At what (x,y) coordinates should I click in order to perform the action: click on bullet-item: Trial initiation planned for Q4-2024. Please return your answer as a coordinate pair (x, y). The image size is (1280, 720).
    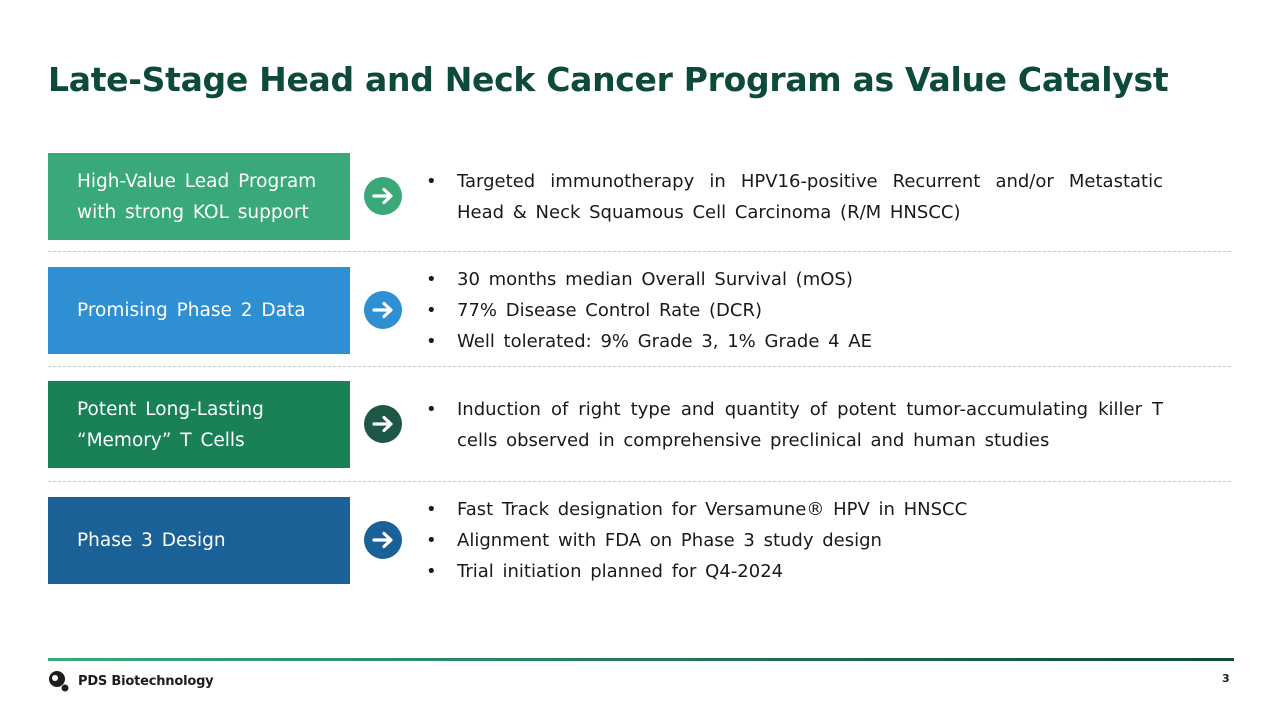
    Looking at the image, I should click on (794, 571).